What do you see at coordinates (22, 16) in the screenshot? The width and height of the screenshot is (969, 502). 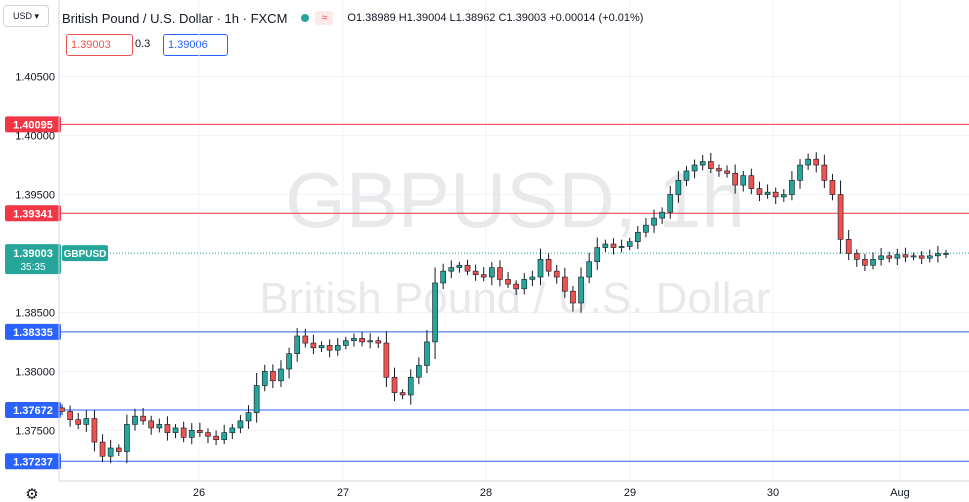 I see `currency-label: USD` at bounding box center [22, 16].